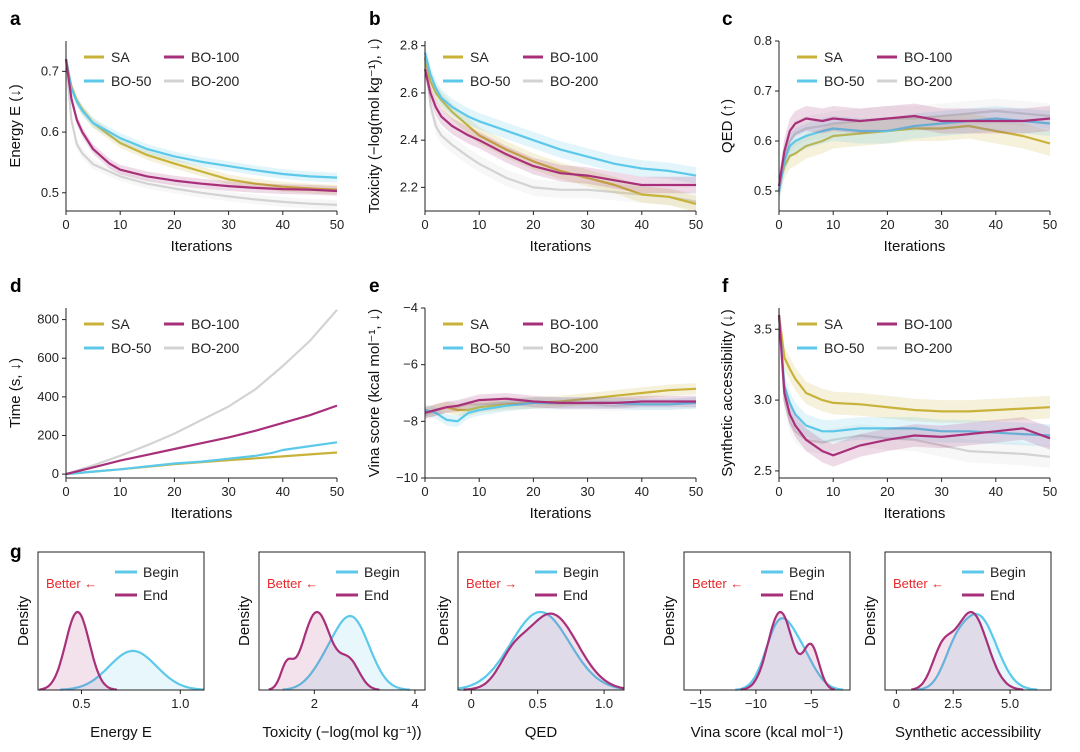 The width and height of the screenshot is (1080, 752). Describe the element at coordinates (120, 57) in the screenshot. I see `legend-label-a: SA` at that location.